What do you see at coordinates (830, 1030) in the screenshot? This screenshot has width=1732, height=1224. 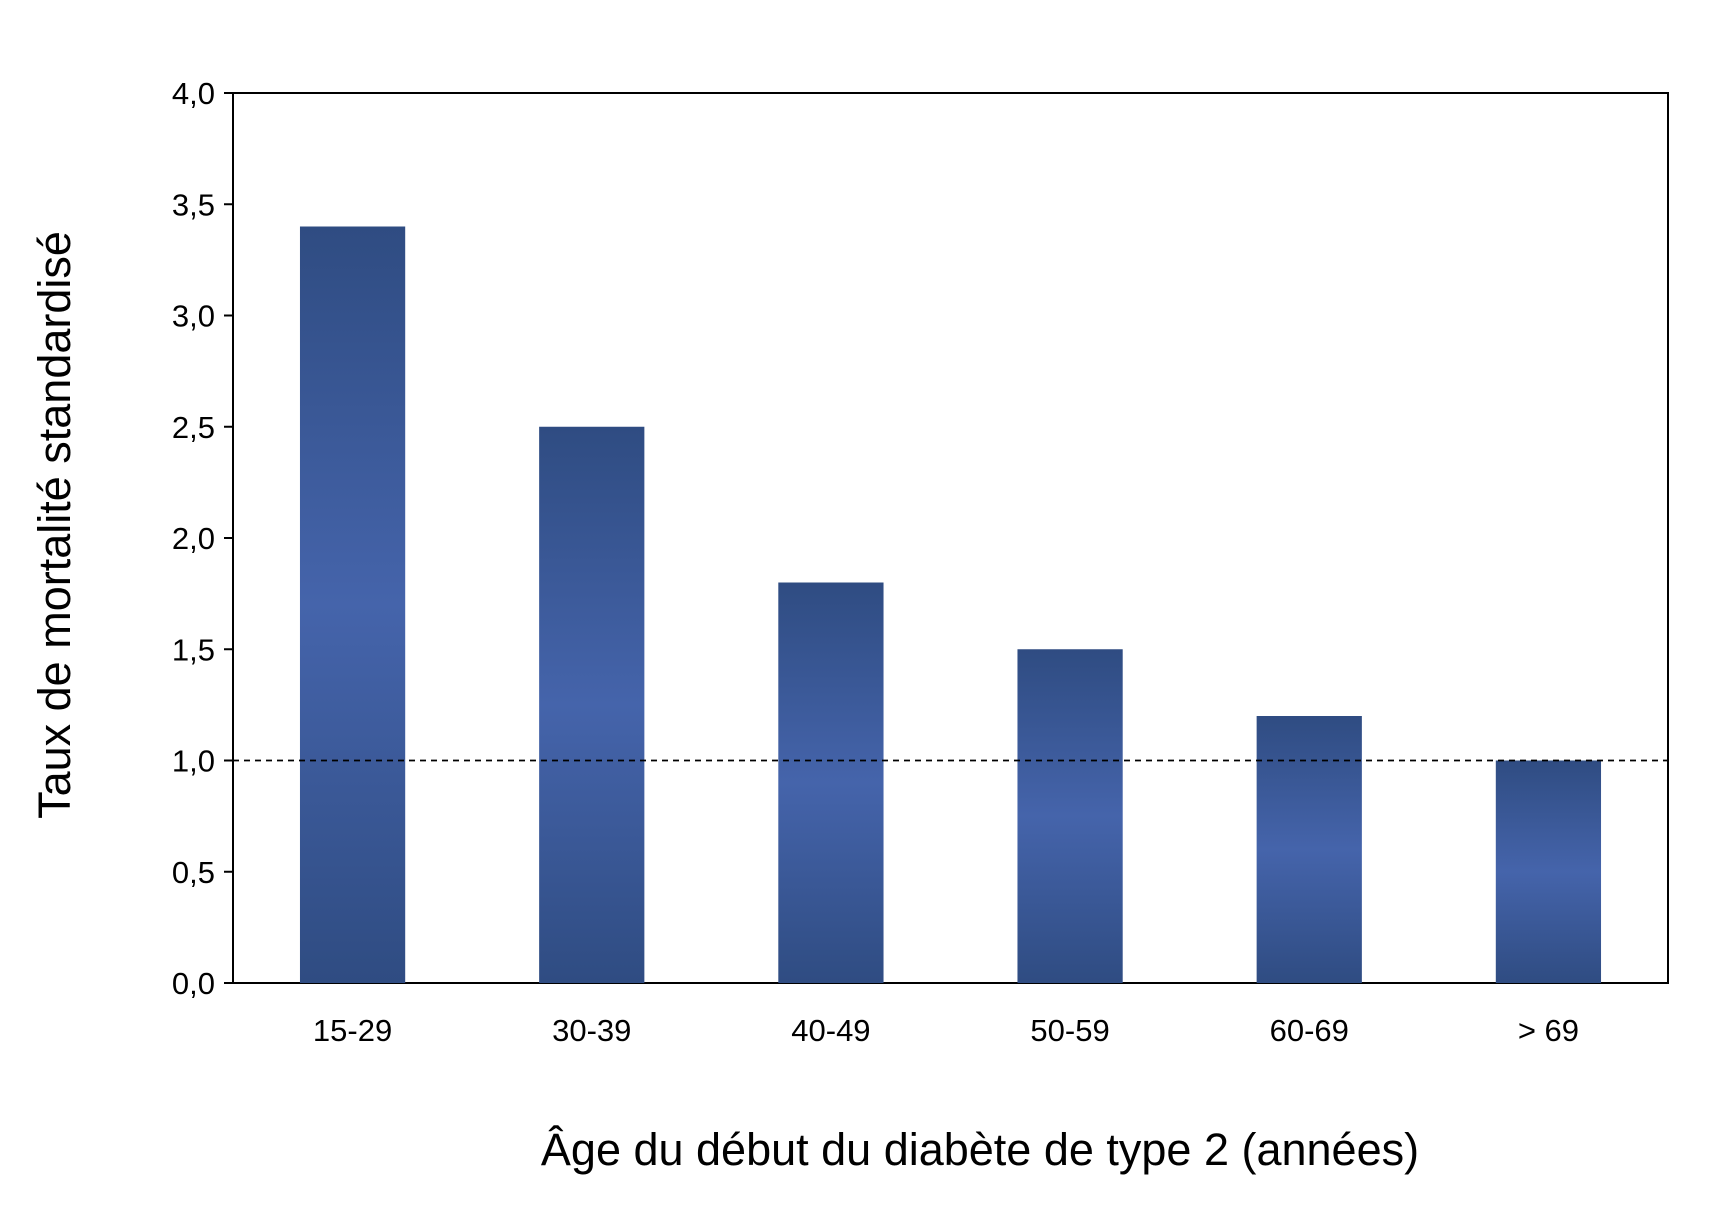 I see `x-tick-label: 40-49` at bounding box center [830, 1030].